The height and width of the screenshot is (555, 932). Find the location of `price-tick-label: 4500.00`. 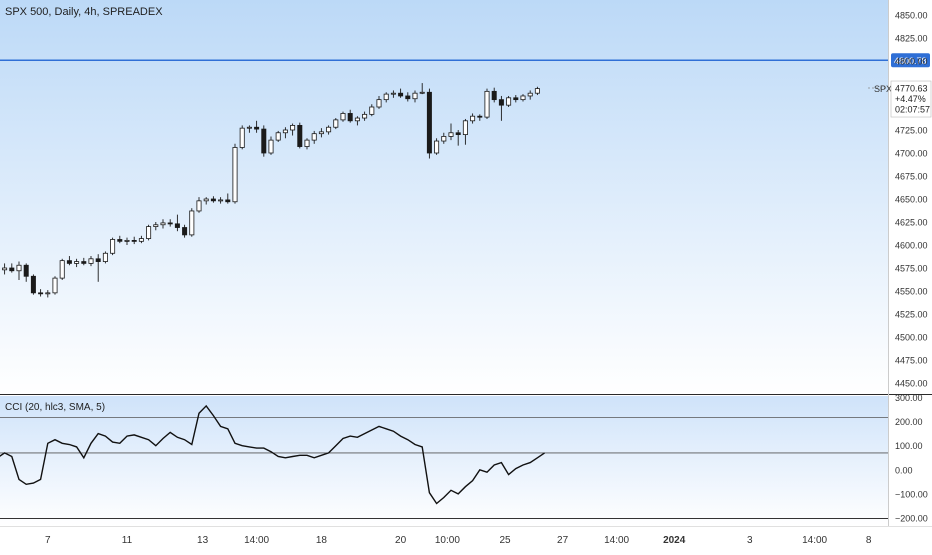

price-tick-label: 4500.00 is located at coordinates (911, 338).